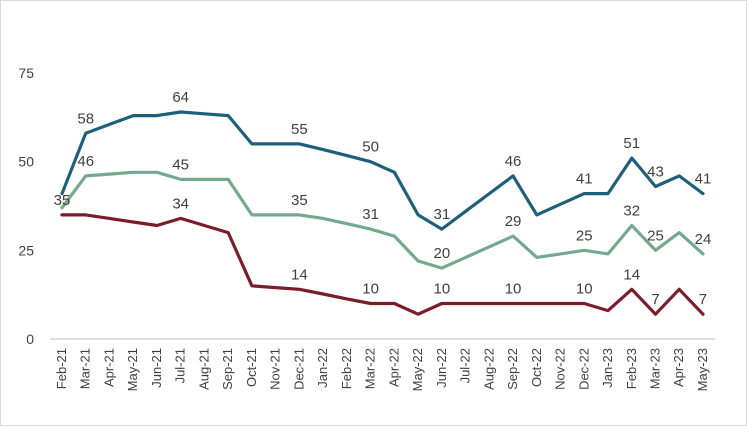  Describe the element at coordinates (203, 369) in the screenshot. I see `x-tick-label: Aug-21` at that location.